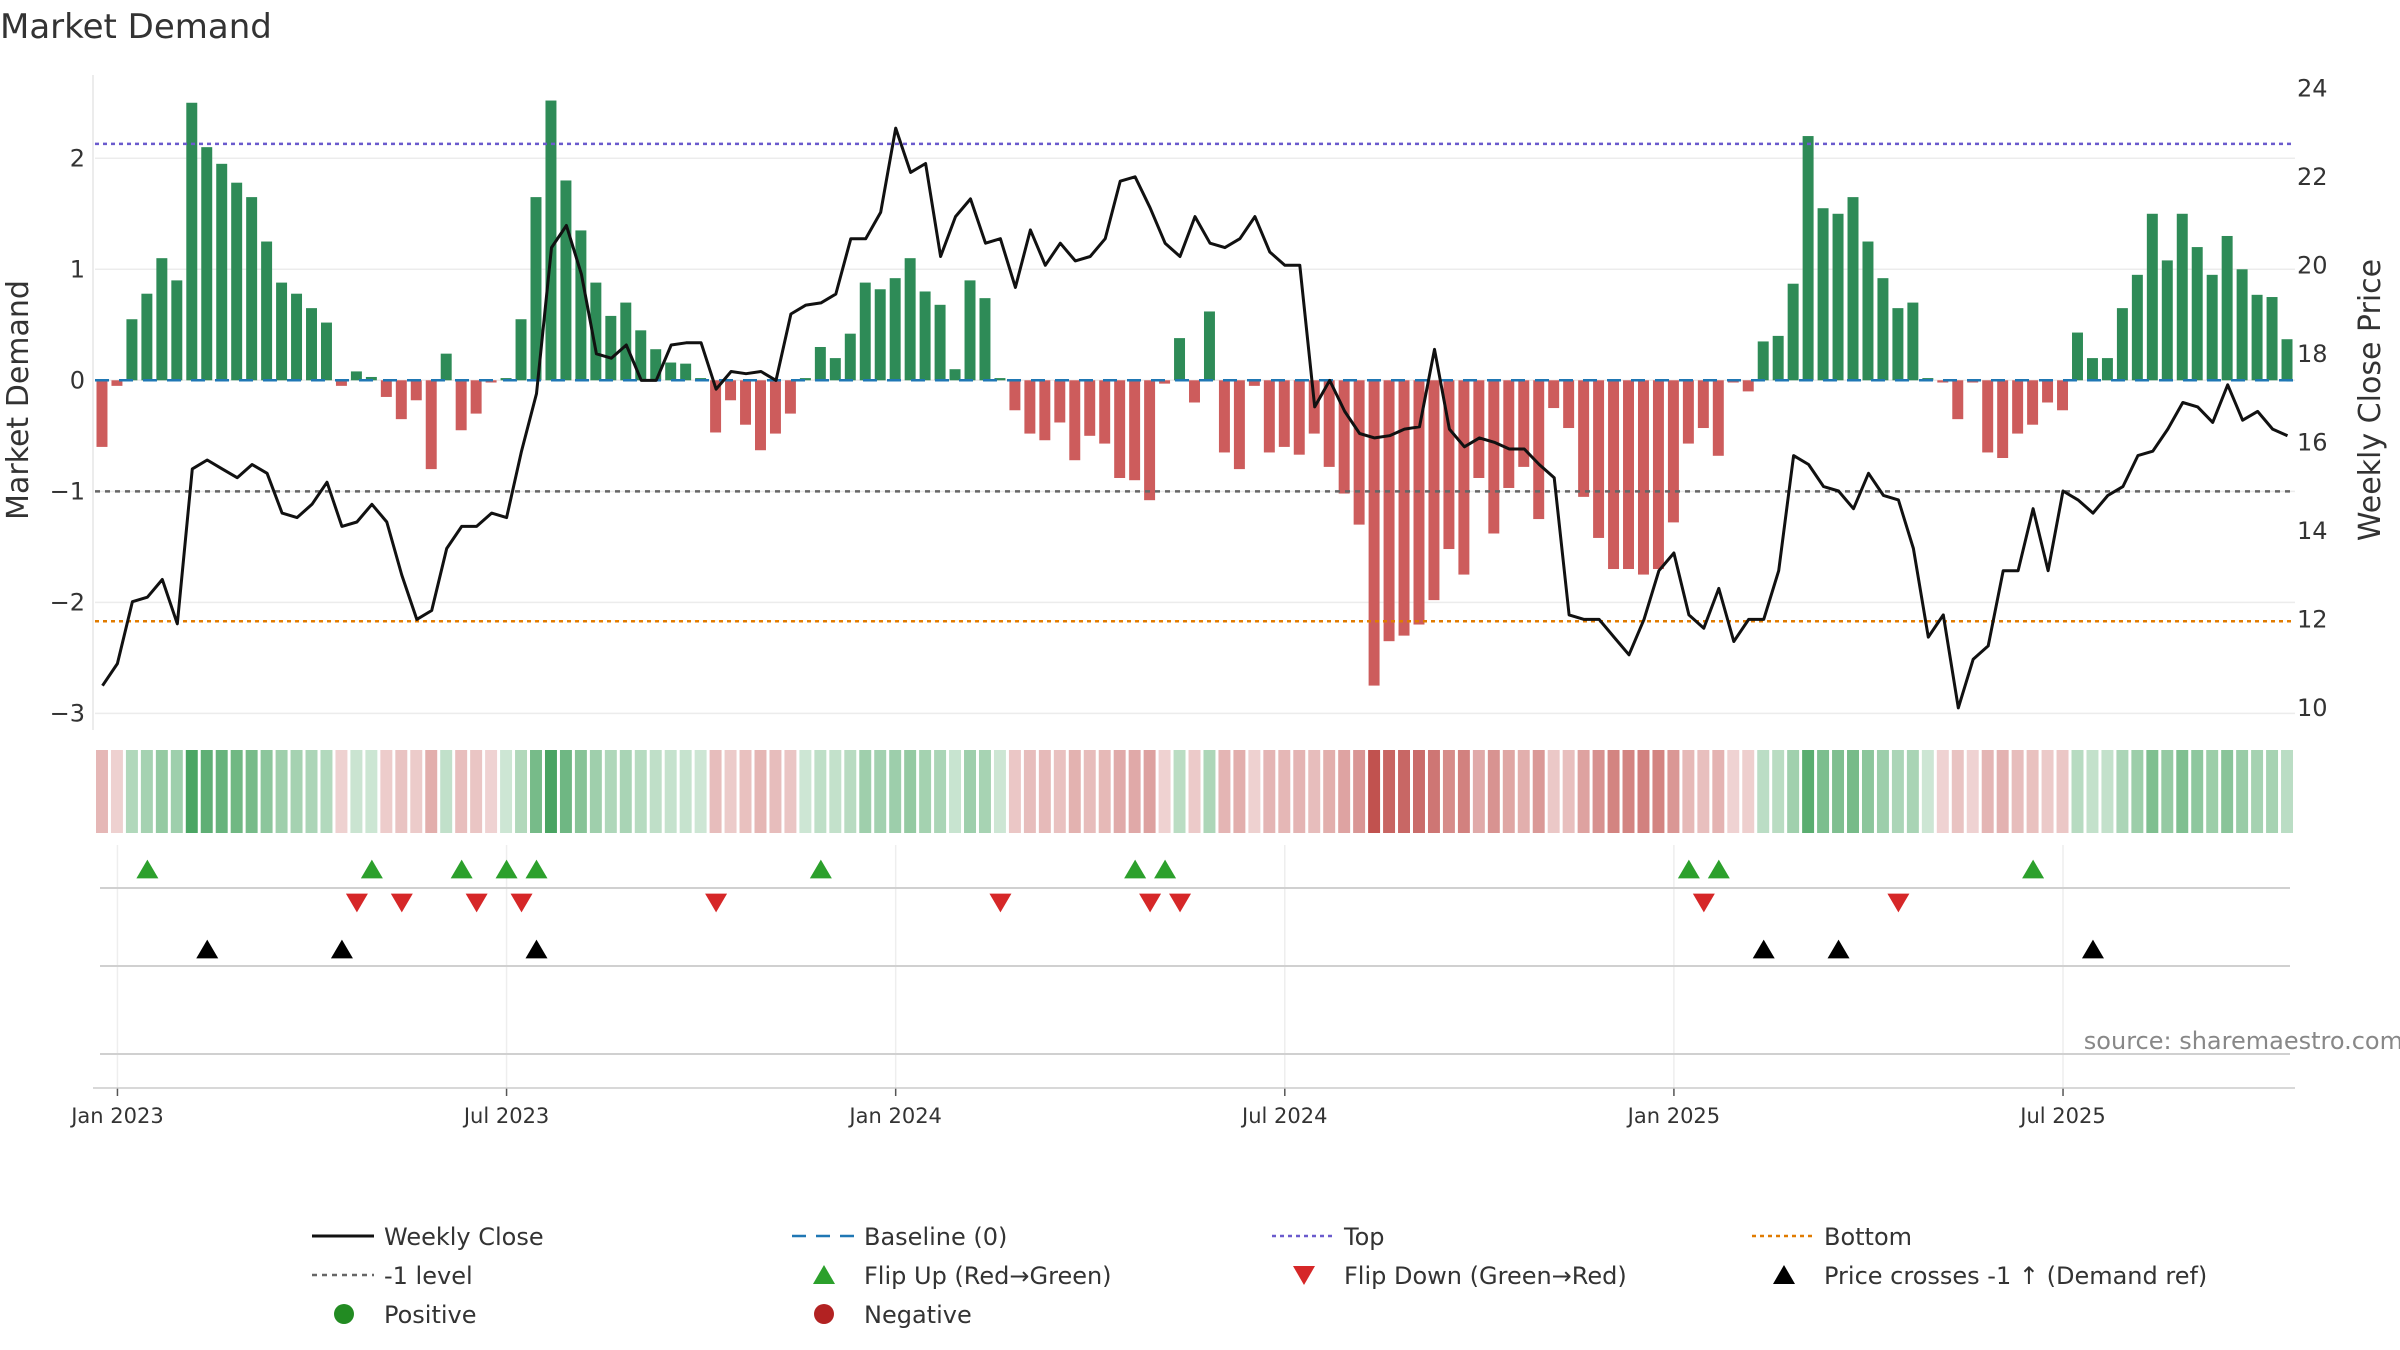 This screenshot has width=2400, height=1350. What do you see at coordinates (2061, 1116) in the screenshot?
I see `x-tick-label: Jul 2025` at bounding box center [2061, 1116].